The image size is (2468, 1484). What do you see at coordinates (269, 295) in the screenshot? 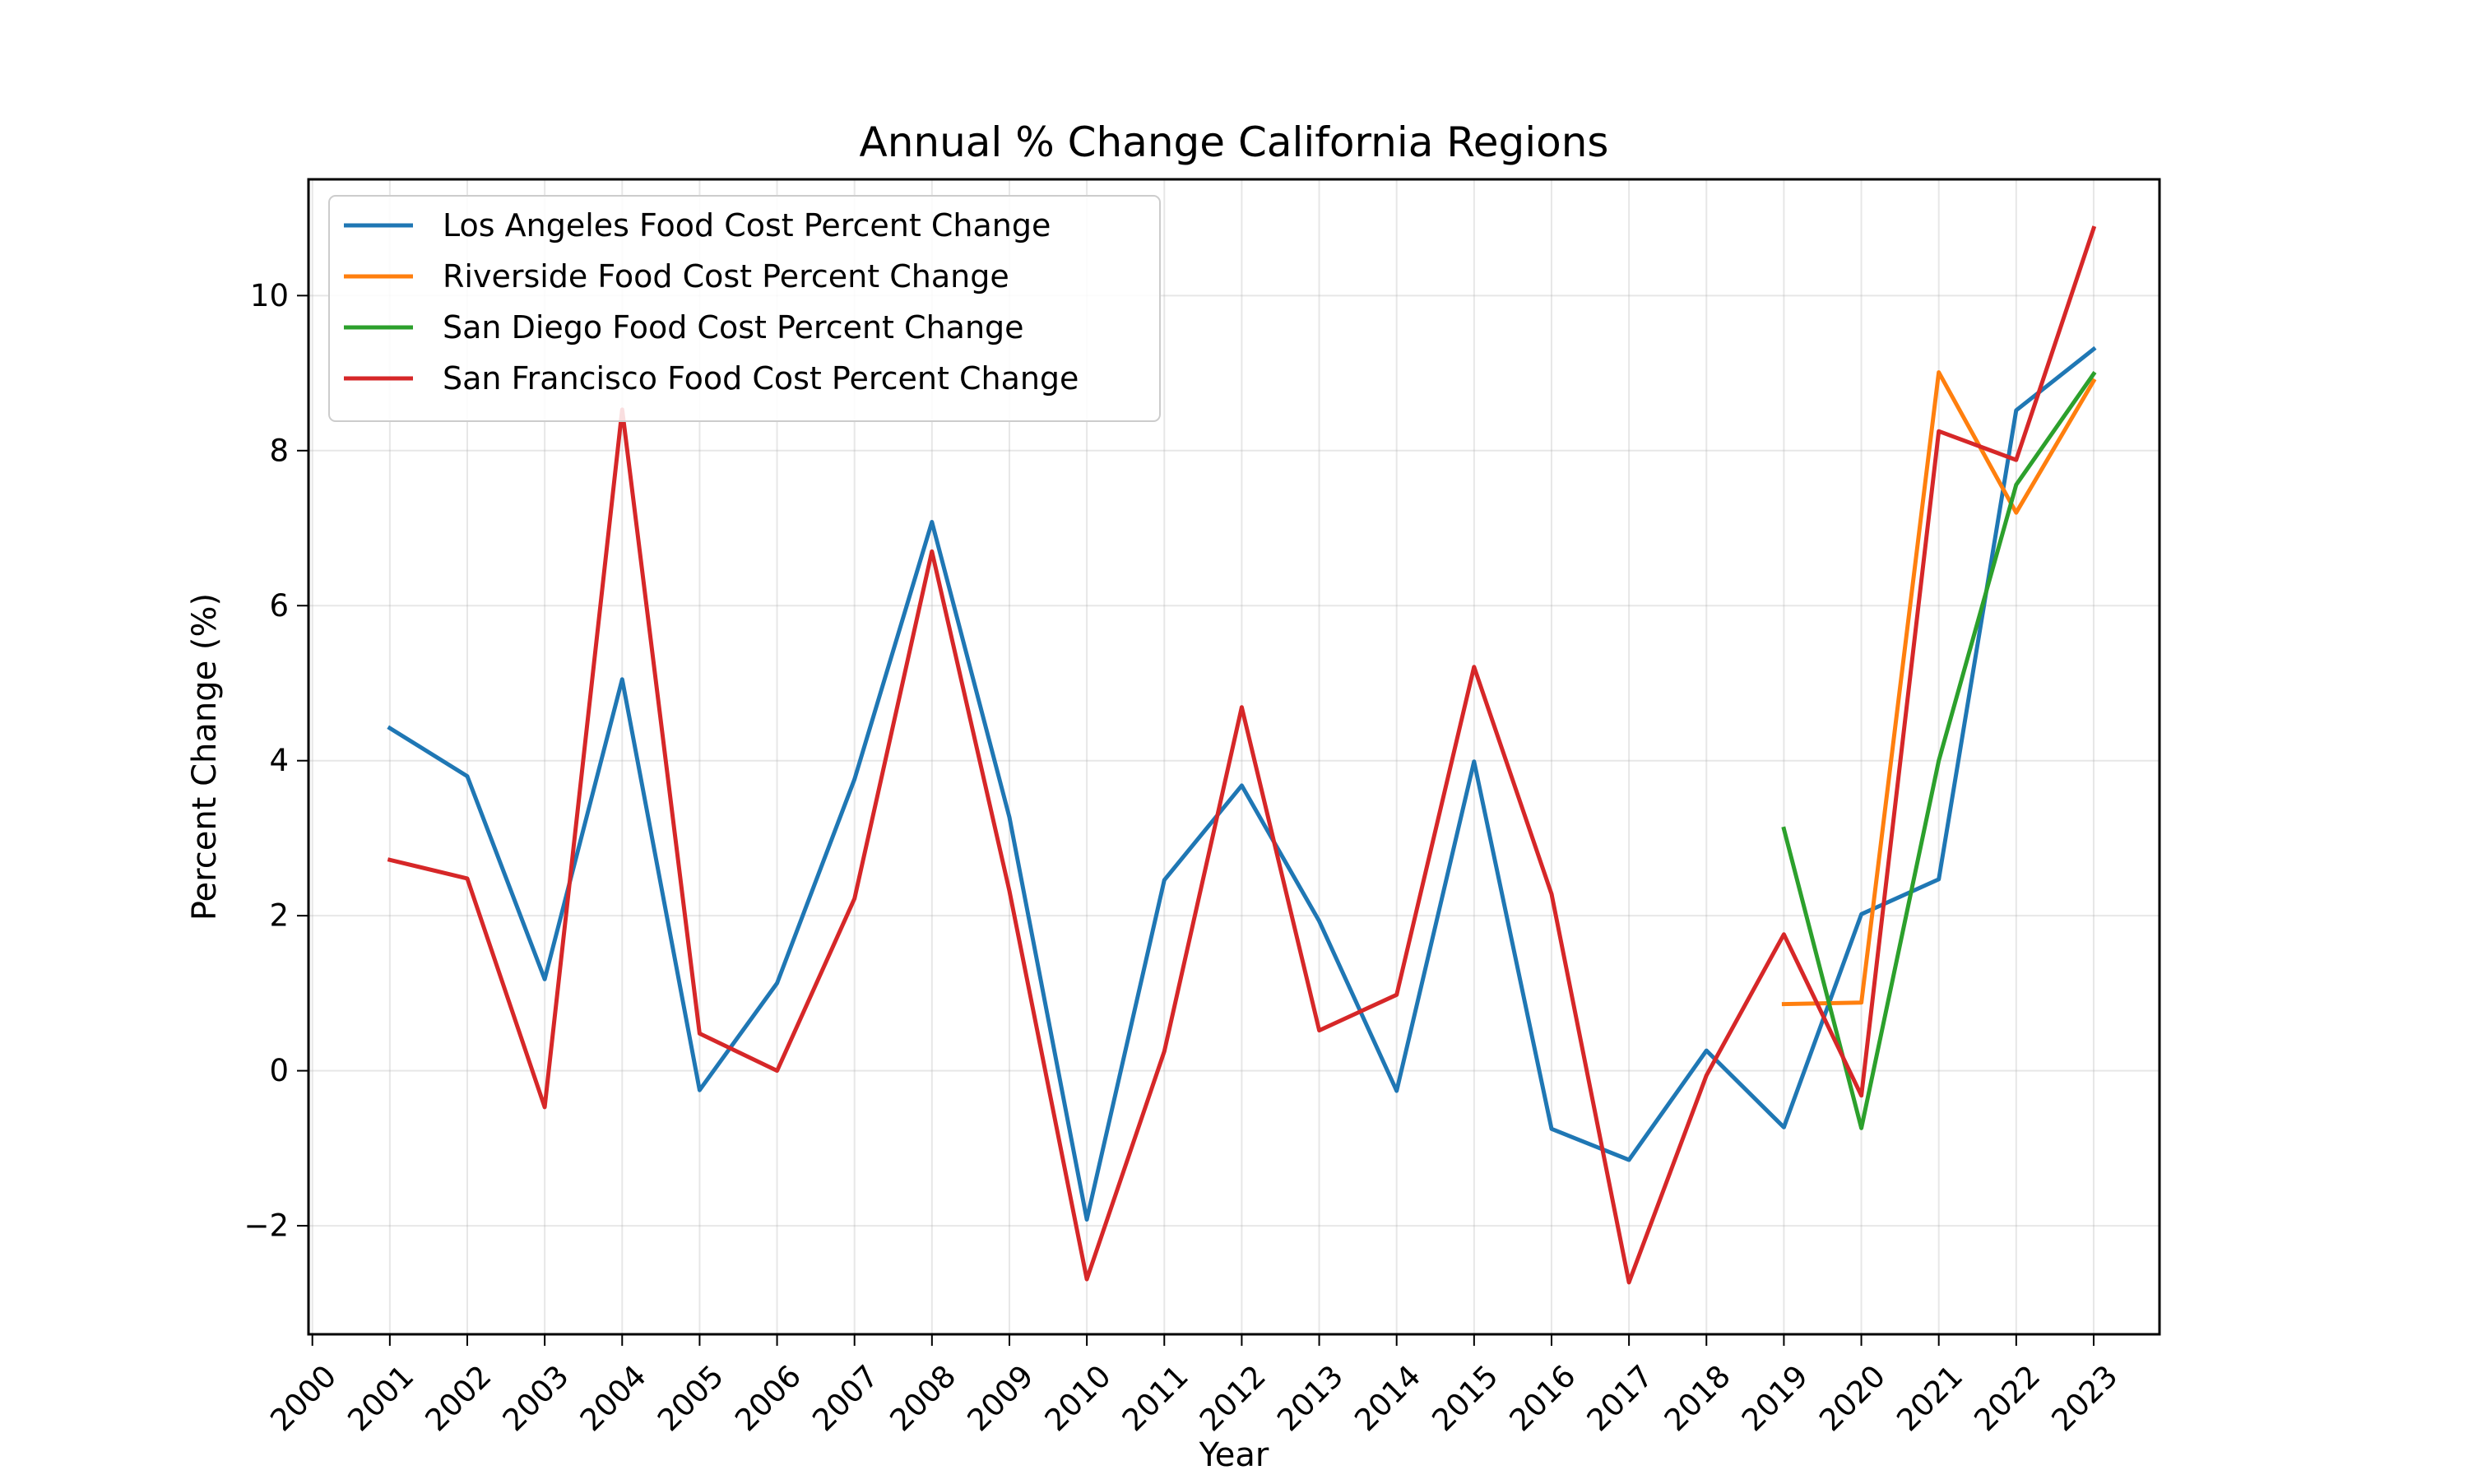
I see `y-tick-label: 10` at bounding box center [269, 295].